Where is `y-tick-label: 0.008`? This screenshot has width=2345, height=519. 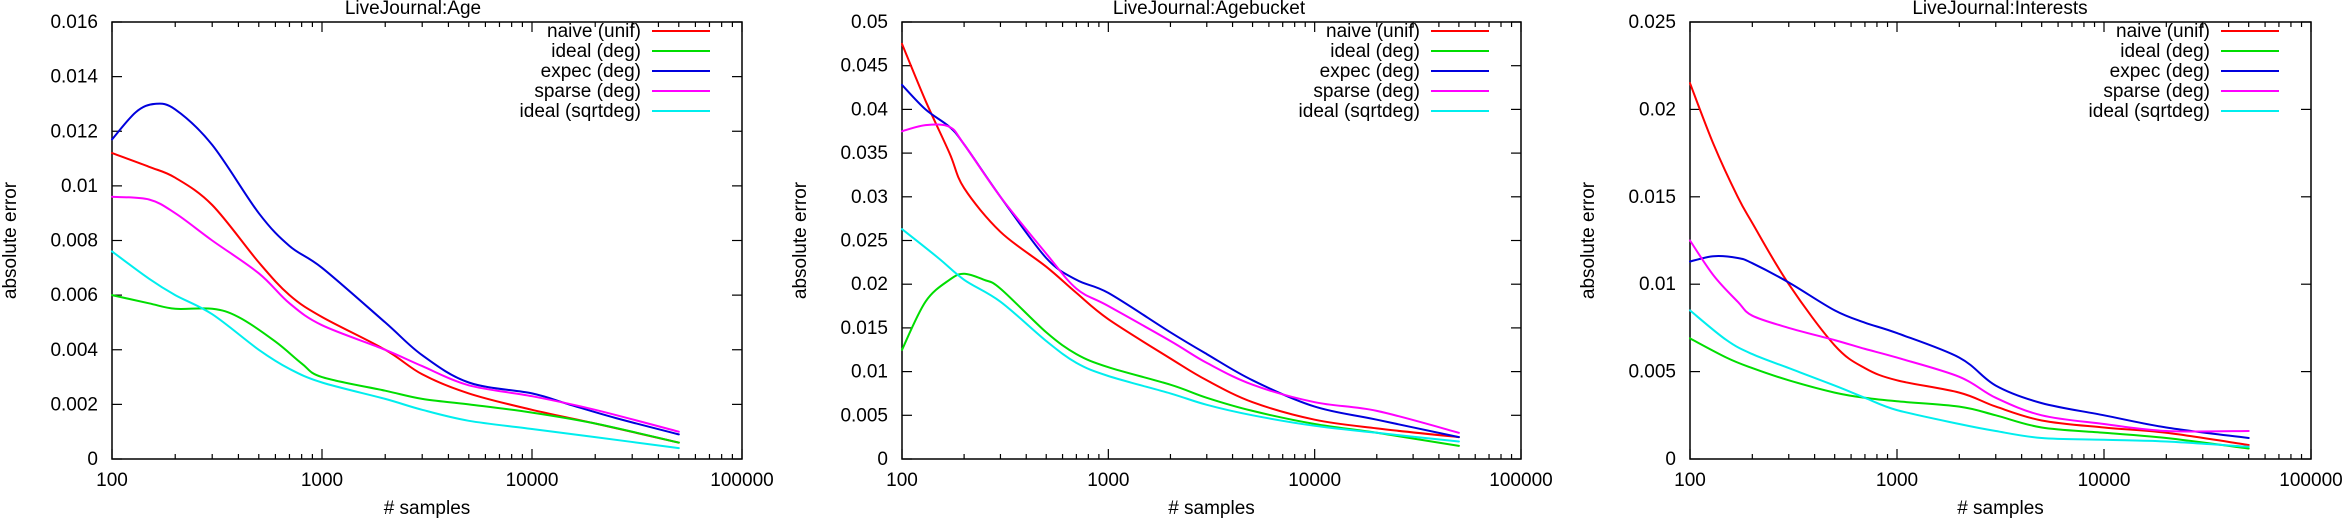
y-tick-label: 0.008 is located at coordinates (74, 241).